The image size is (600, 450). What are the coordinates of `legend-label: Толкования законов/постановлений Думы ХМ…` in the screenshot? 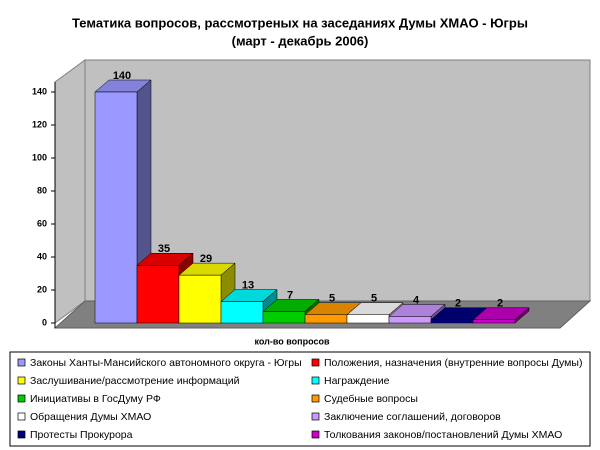 It's located at (443, 435).